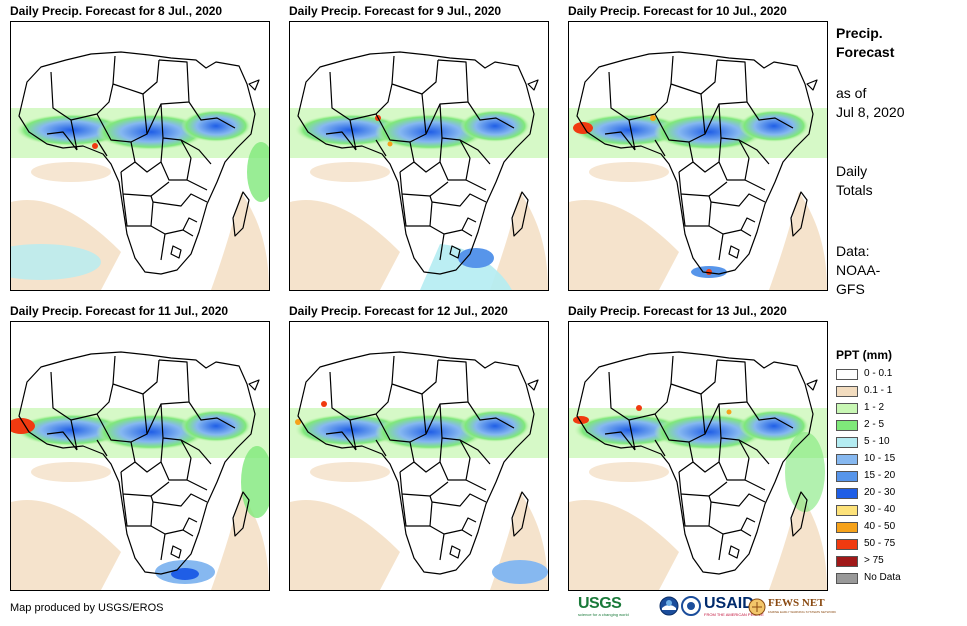 The image size is (967, 626). I want to click on legend-label: 20 - 30, so click(880, 492).